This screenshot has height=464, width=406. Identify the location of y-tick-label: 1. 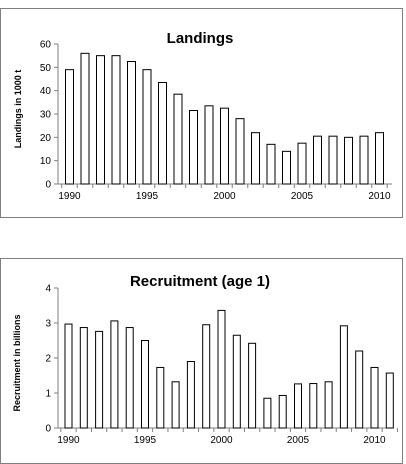
(48, 394).